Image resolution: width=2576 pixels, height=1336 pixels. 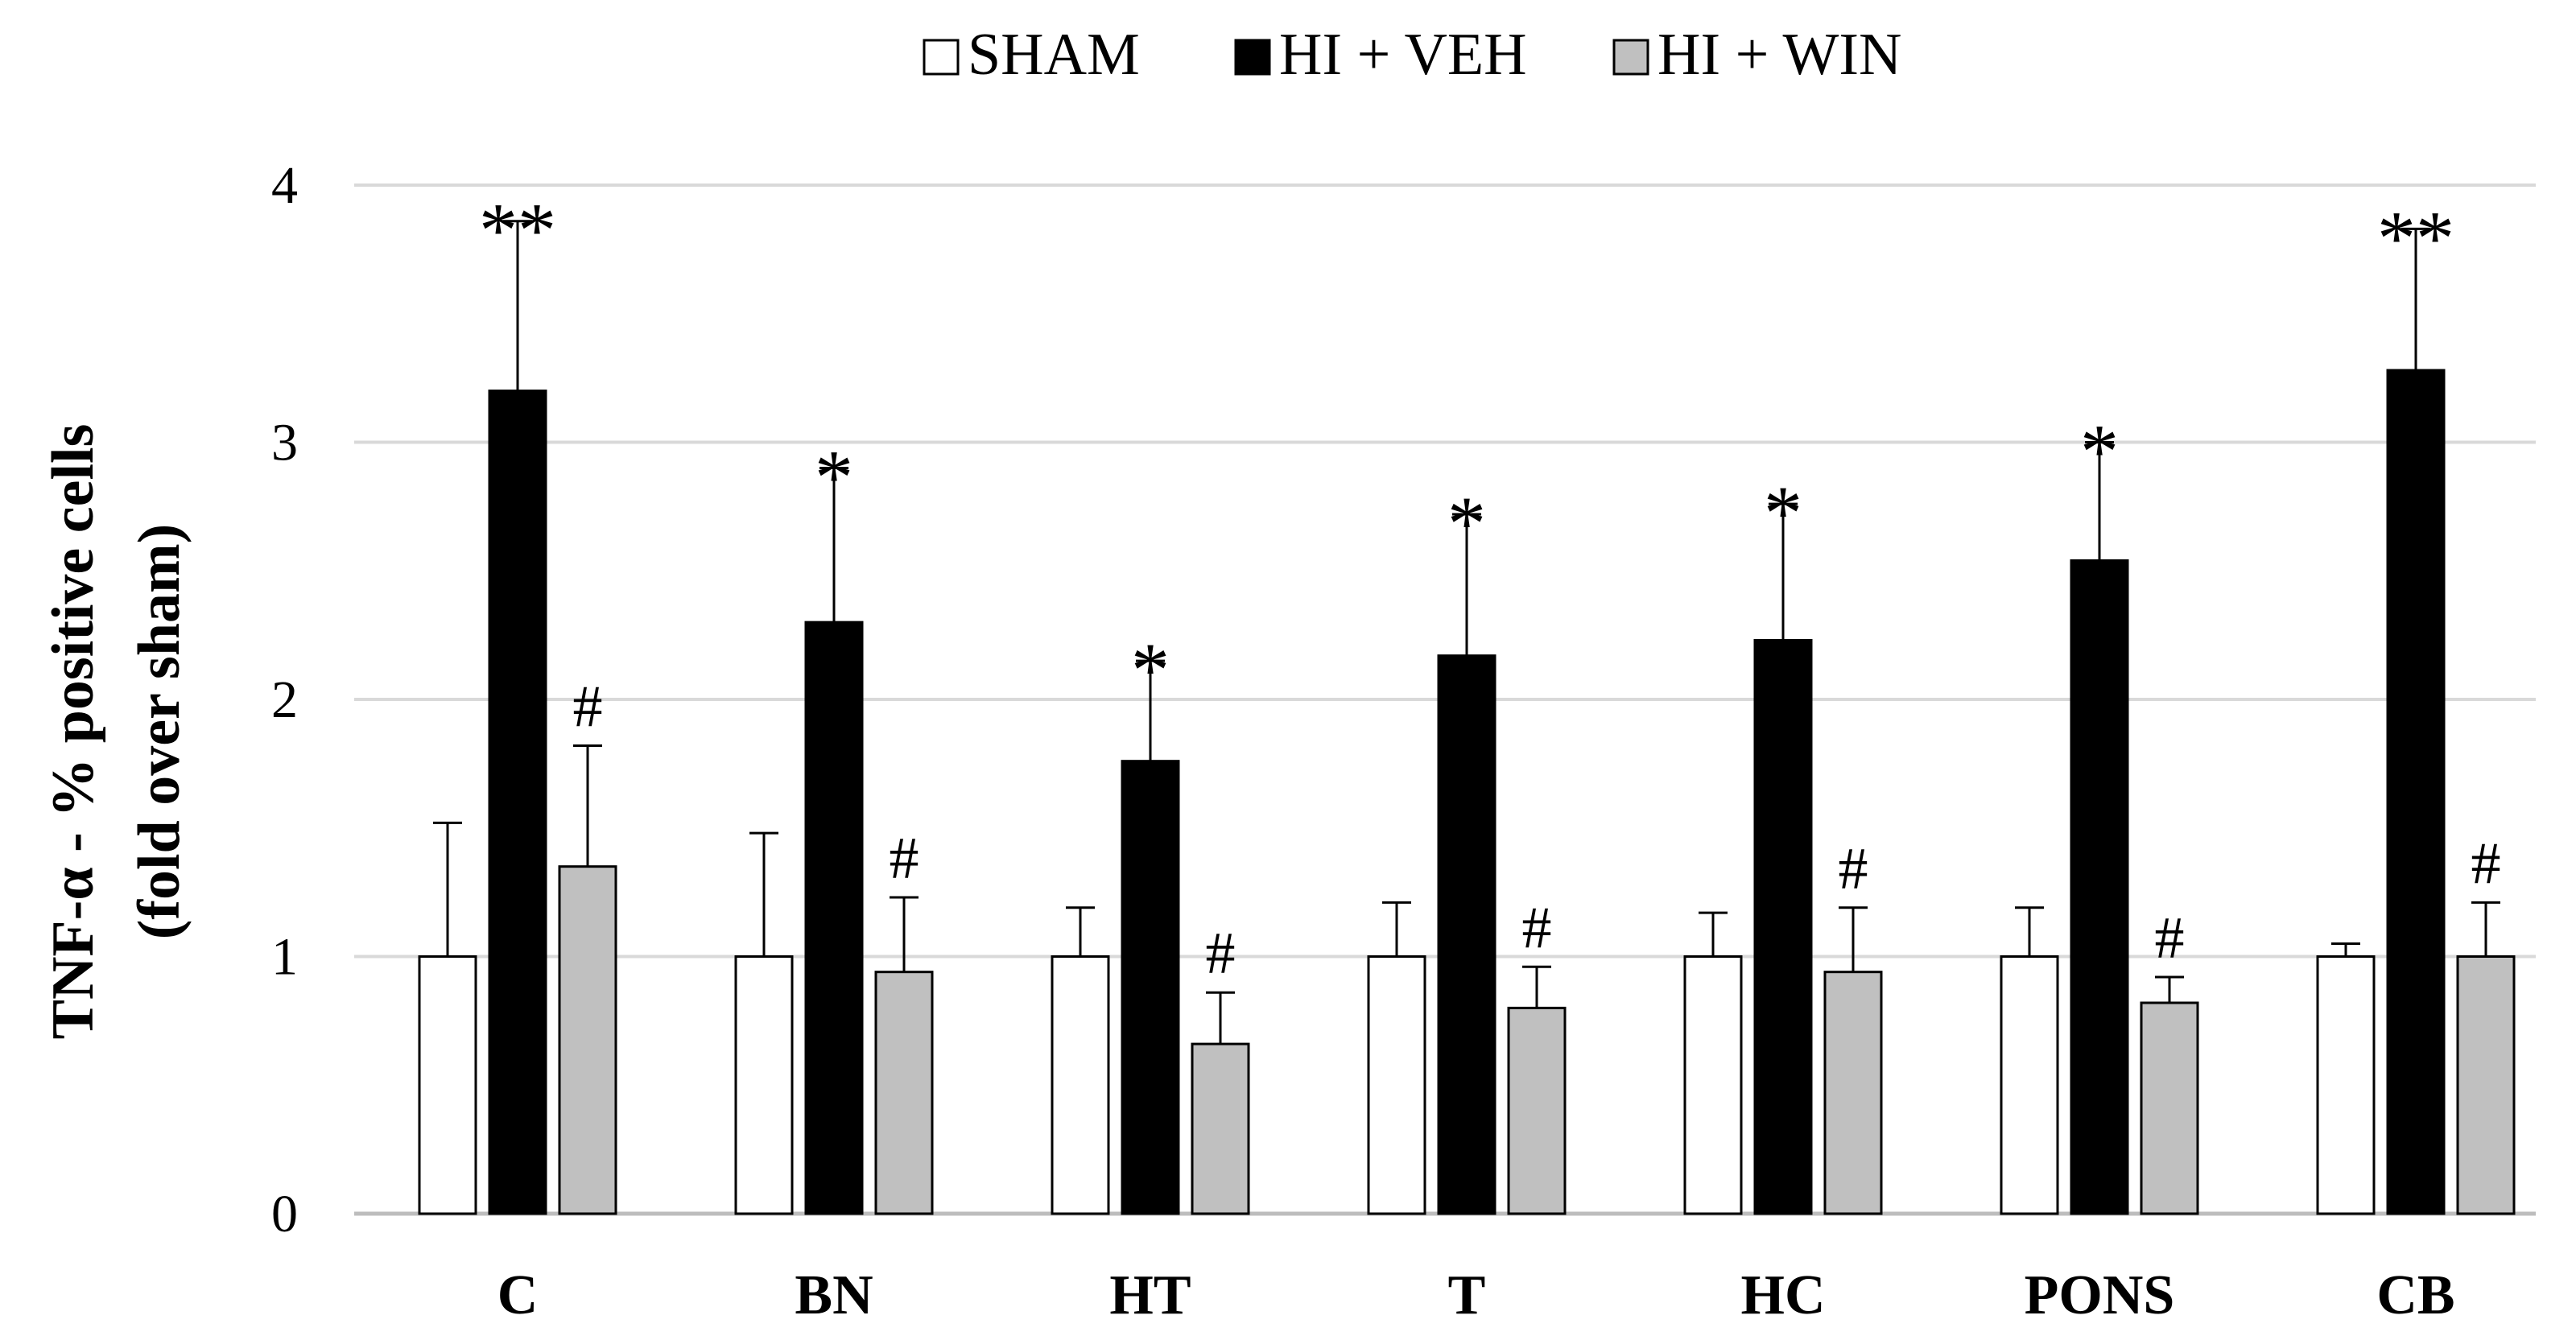 What do you see at coordinates (2346, 1085) in the screenshot?
I see `bar-sham-cb` at bounding box center [2346, 1085].